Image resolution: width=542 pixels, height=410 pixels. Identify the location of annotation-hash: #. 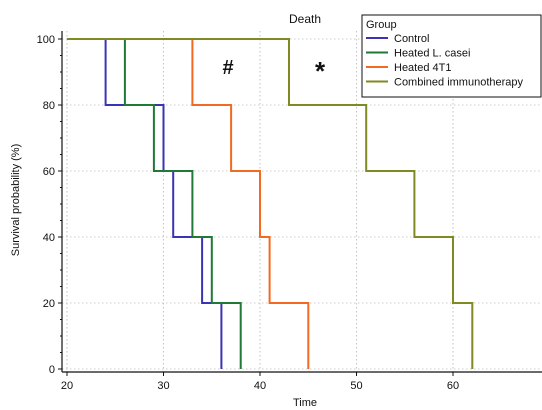
(227, 68).